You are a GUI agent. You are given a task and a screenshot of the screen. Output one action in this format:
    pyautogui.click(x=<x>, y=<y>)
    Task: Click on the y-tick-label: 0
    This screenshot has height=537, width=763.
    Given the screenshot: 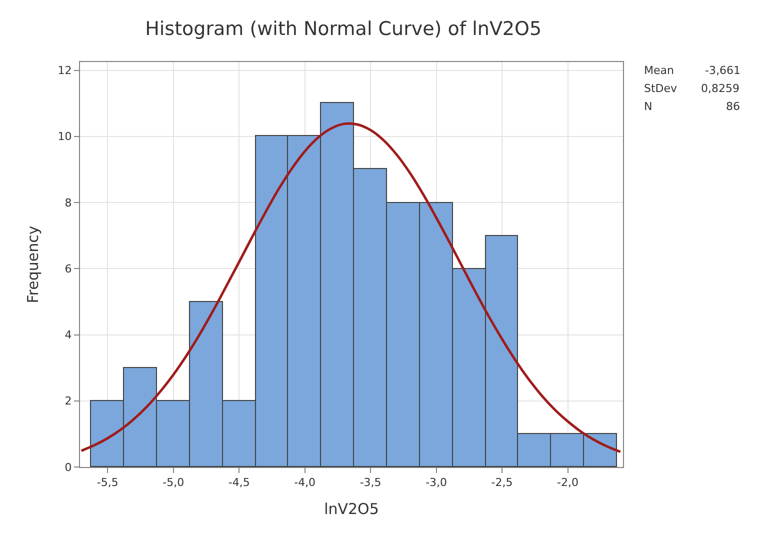 What is the action you would take?
    pyautogui.click(x=68, y=467)
    